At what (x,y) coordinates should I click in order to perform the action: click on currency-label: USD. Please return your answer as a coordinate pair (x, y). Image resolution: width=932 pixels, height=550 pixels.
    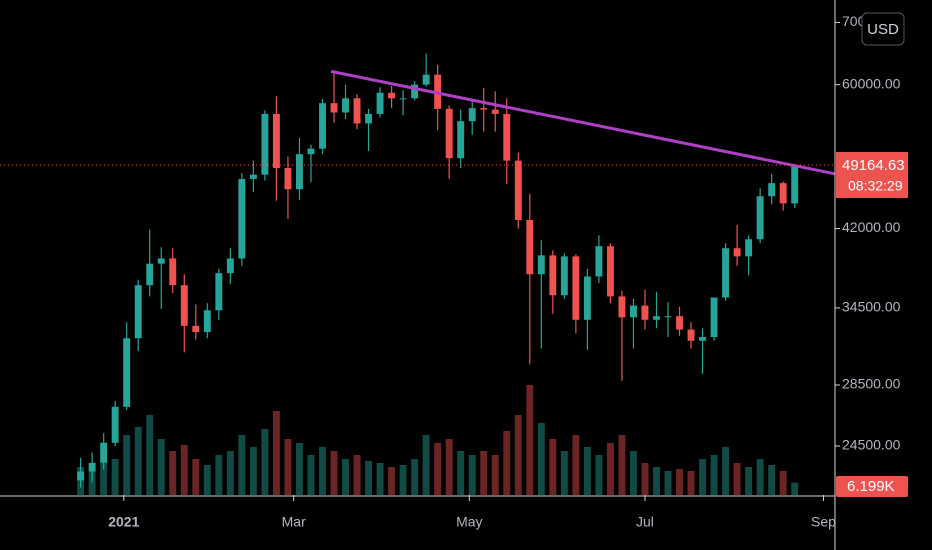
    Looking at the image, I should click on (883, 29).